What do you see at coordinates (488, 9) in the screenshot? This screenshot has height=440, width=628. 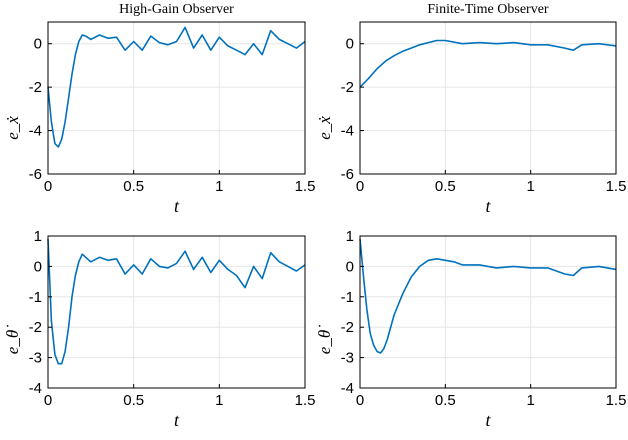 I see `chart-title: Finite-Time Observer` at bounding box center [488, 9].